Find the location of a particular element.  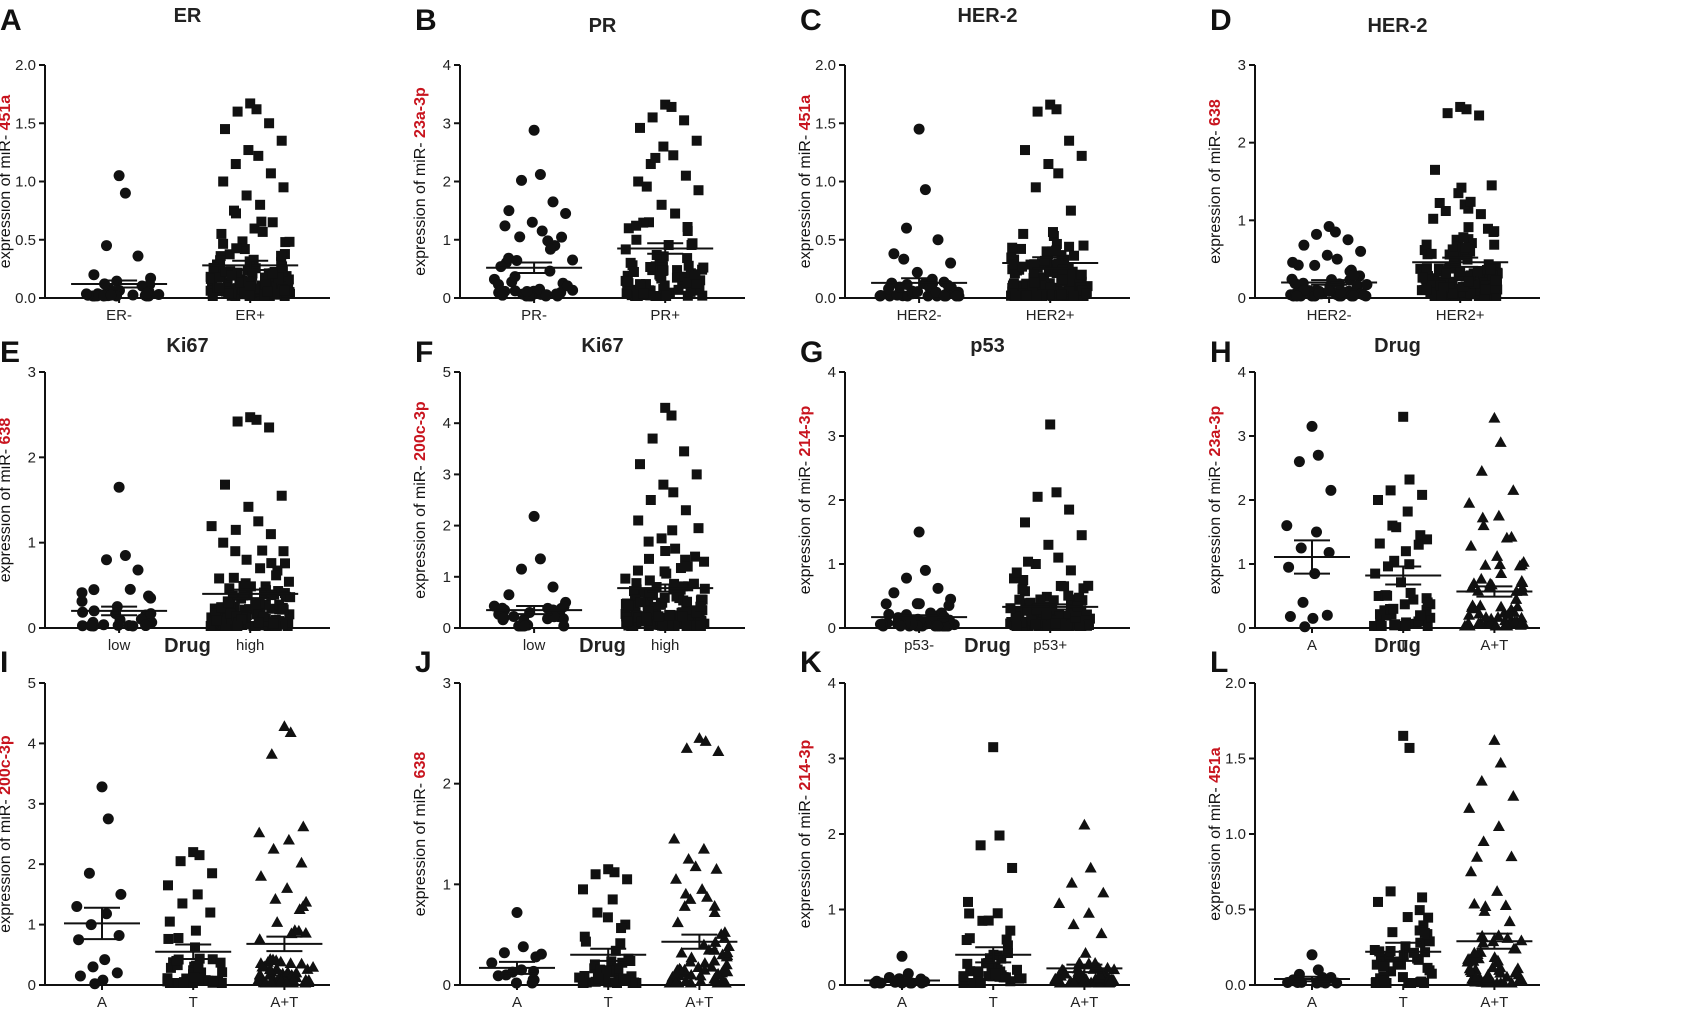

y-tick-label: 2 is located at coordinates (447, 182).